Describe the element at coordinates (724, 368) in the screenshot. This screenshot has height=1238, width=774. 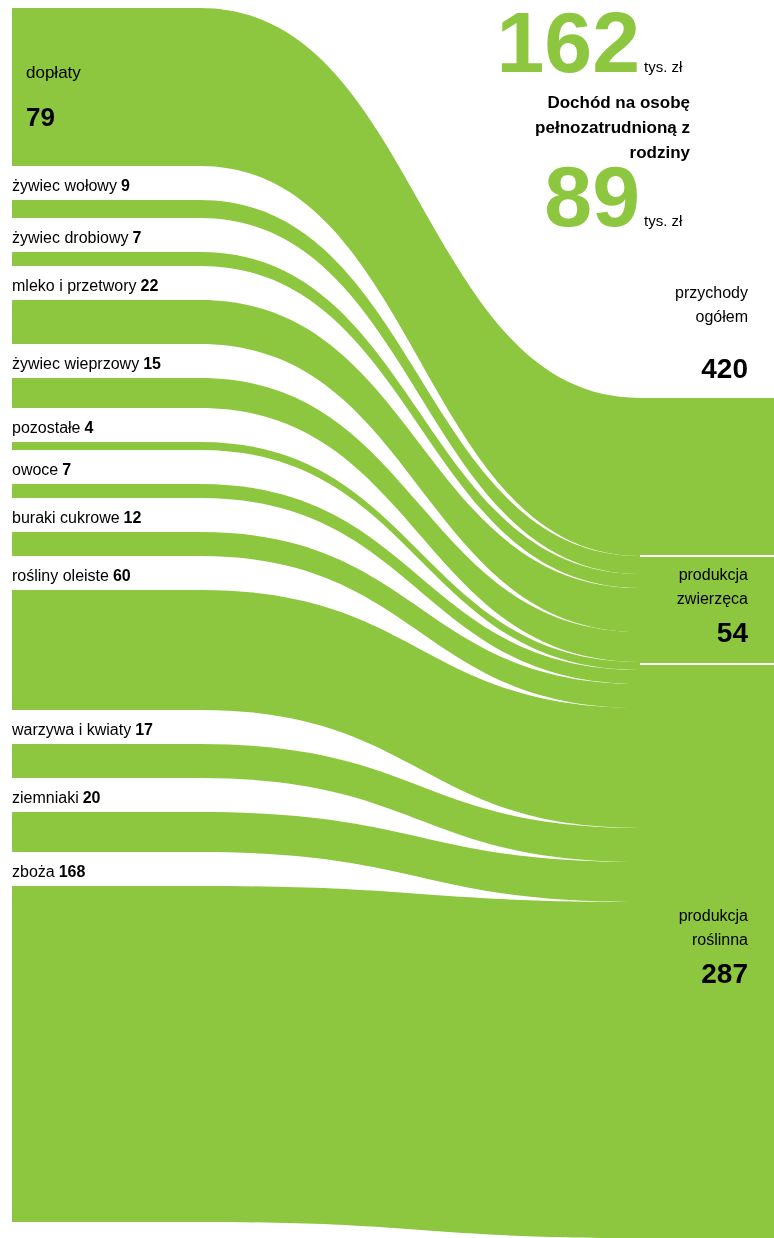
I see `text: 420` at that location.